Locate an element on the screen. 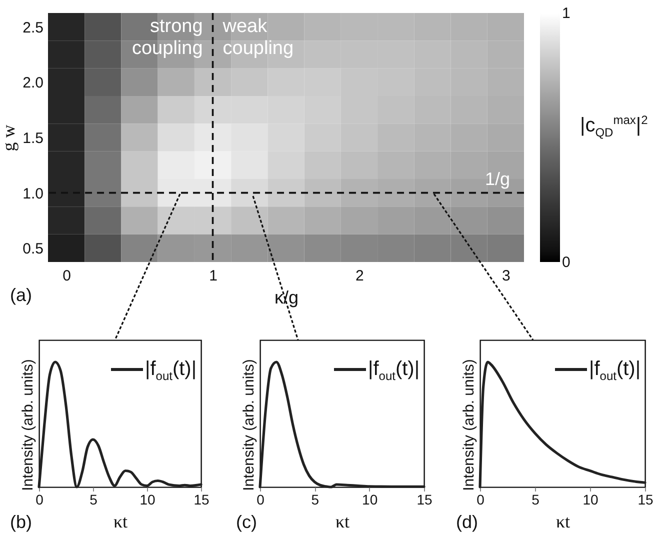 The image size is (659, 554). x-tick-label: 3 is located at coordinates (506, 276).